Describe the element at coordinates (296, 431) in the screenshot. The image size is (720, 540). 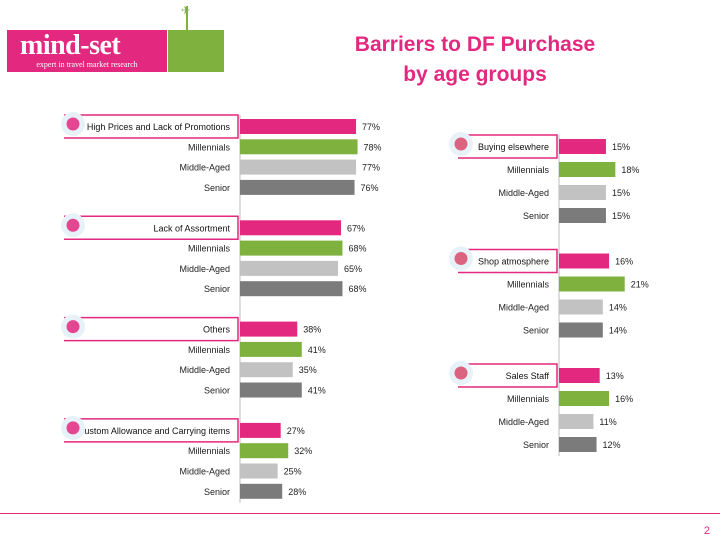
I see `data-label: 27%` at that location.